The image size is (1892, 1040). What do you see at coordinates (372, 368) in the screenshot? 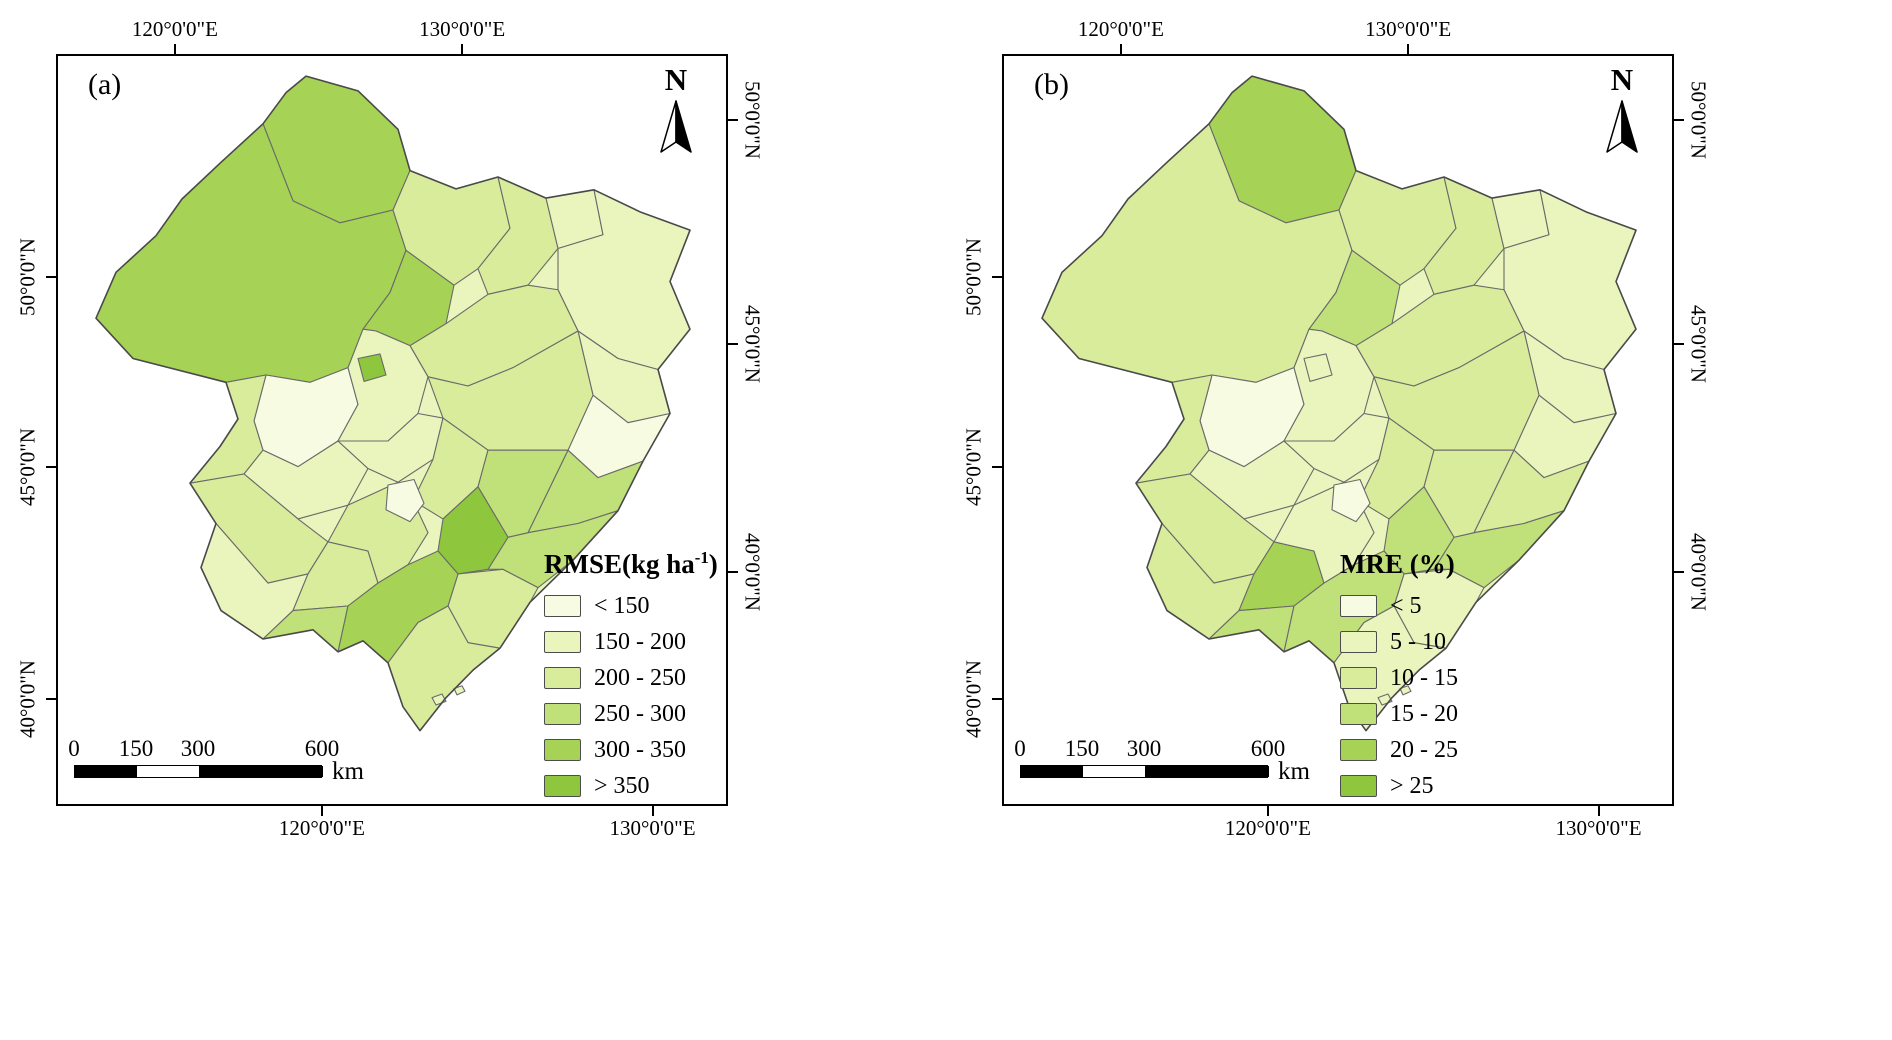
I see `map-region-r16` at bounding box center [372, 368].